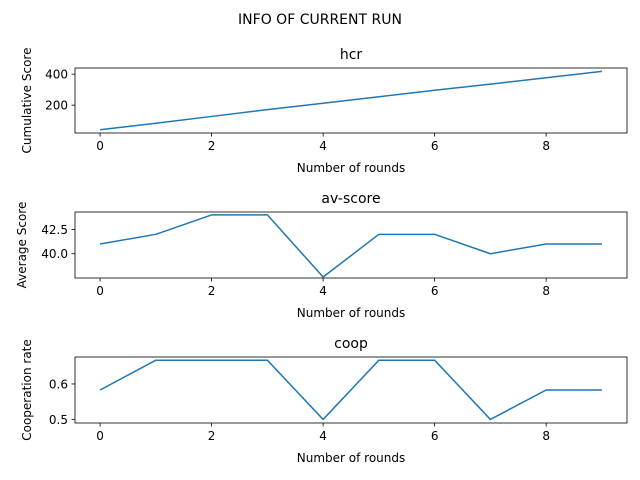 Image resolution: width=640 pixels, height=480 pixels. What do you see at coordinates (56, 105) in the screenshot?
I see `y-tick-label: 200` at bounding box center [56, 105].